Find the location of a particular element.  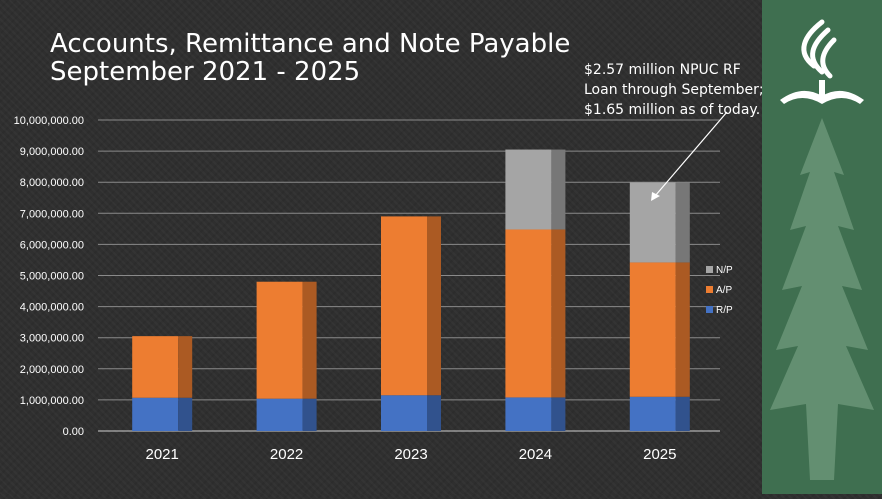

legend-label-rp: R/P is located at coordinates (724, 310).